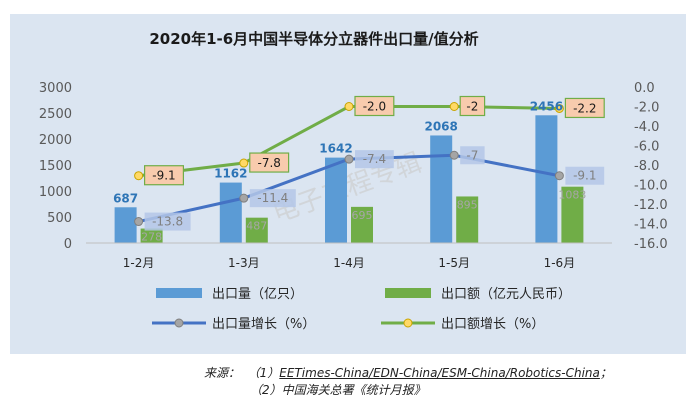 The width and height of the screenshot is (698, 403). I want to click on legend-label: 出口额增长（%）, so click(492, 324).